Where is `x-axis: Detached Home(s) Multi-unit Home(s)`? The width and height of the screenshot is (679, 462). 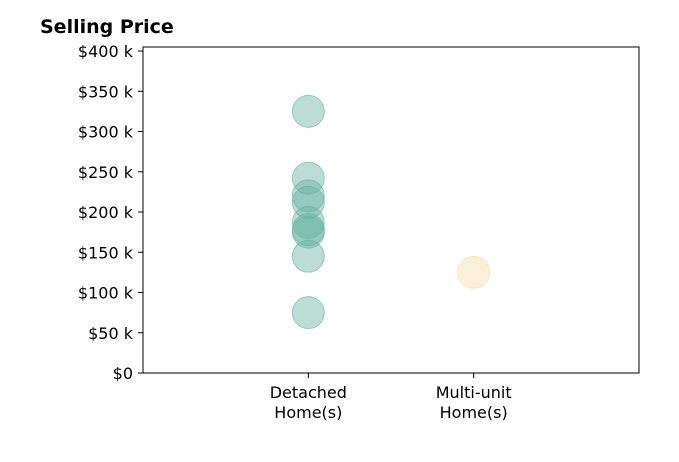 x-axis: Detached Home(s) Multi-unit Home(s) is located at coordinates (391, 397).